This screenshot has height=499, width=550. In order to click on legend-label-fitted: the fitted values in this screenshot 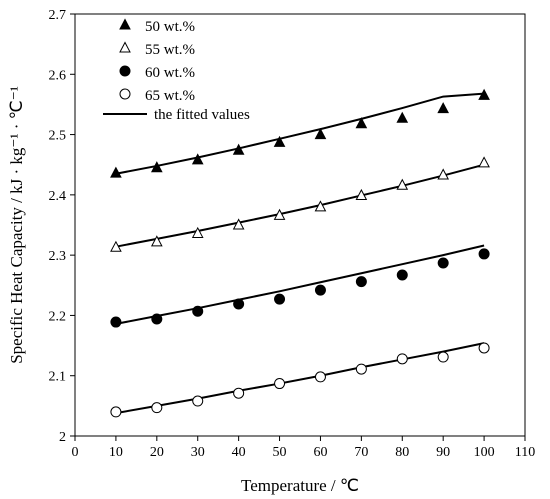, I will do `click(202, 115)`.